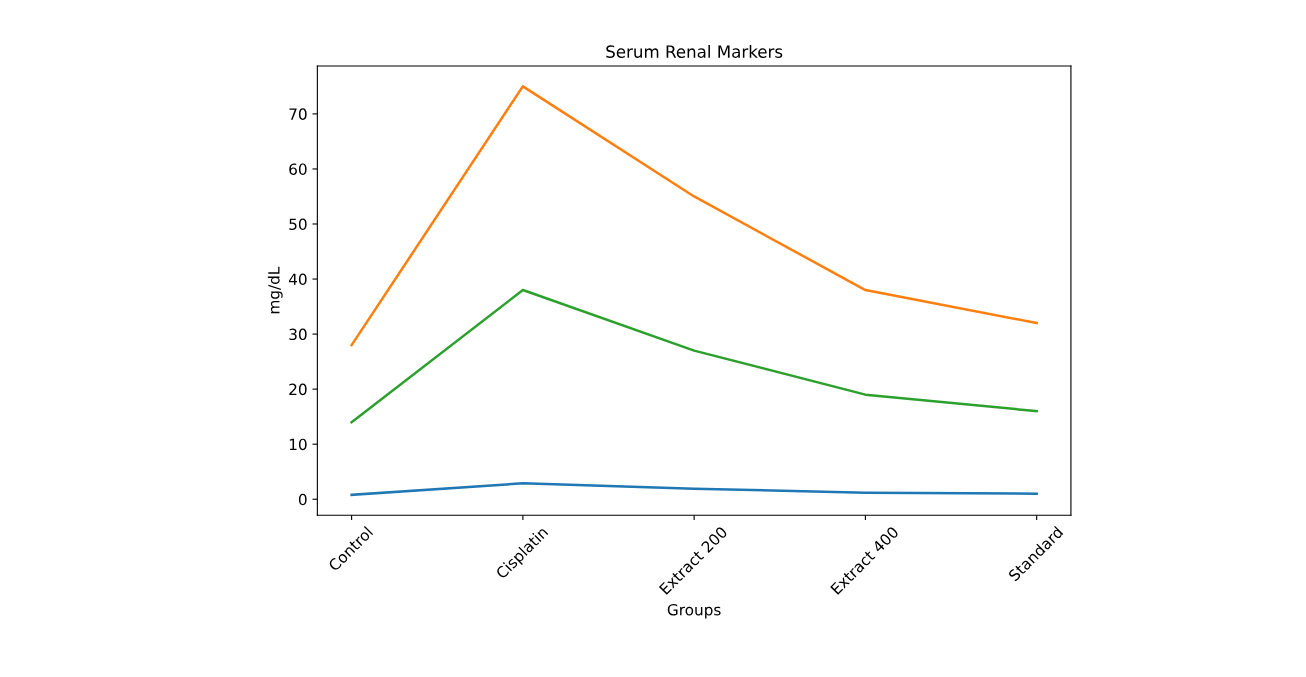 Image resolution: width=1306 pixels, height=677 pixels. What do you see at coordinates (298, 114) in the screenshot?
I see `y-tick-label: 70` at bounding box center [298, 114].